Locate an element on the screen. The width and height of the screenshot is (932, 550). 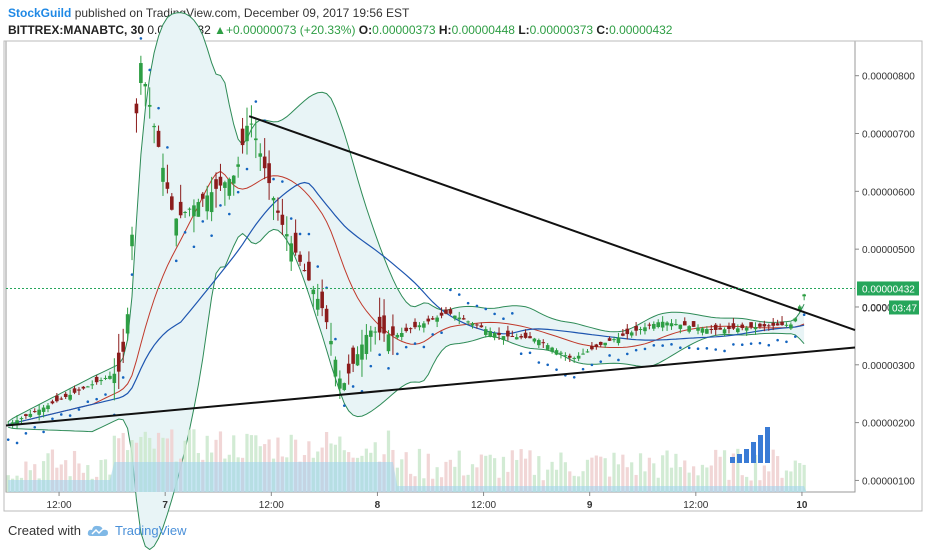
x-tick-label: 7 is located at coordinates (165, 505).